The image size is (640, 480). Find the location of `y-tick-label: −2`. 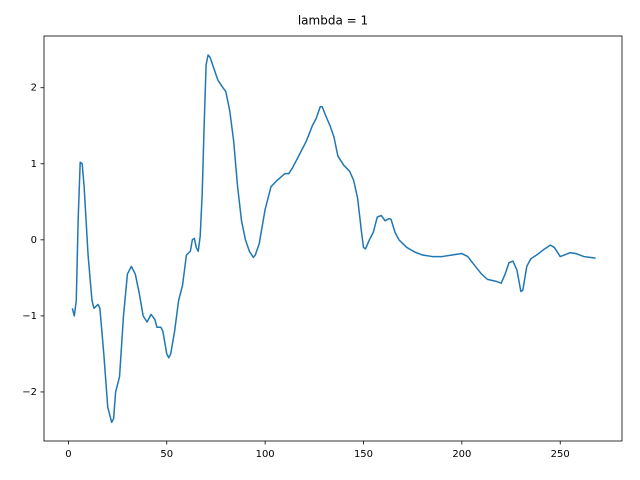

y-tick-label: −2 is located at coordinates (29, 392).